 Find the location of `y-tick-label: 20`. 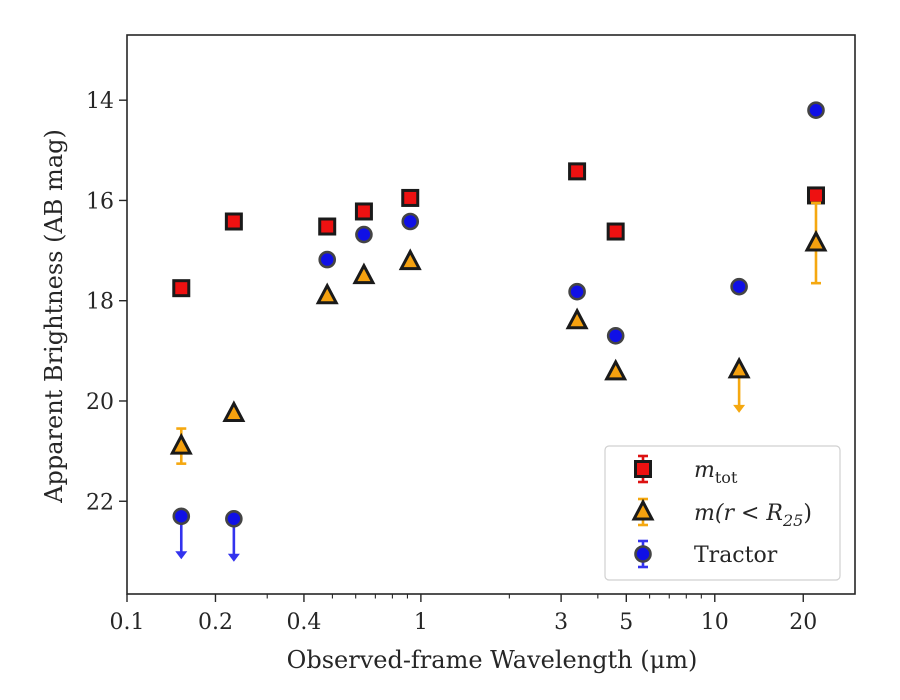

y-tick-label: 20 is located at coordinates (100, 402).